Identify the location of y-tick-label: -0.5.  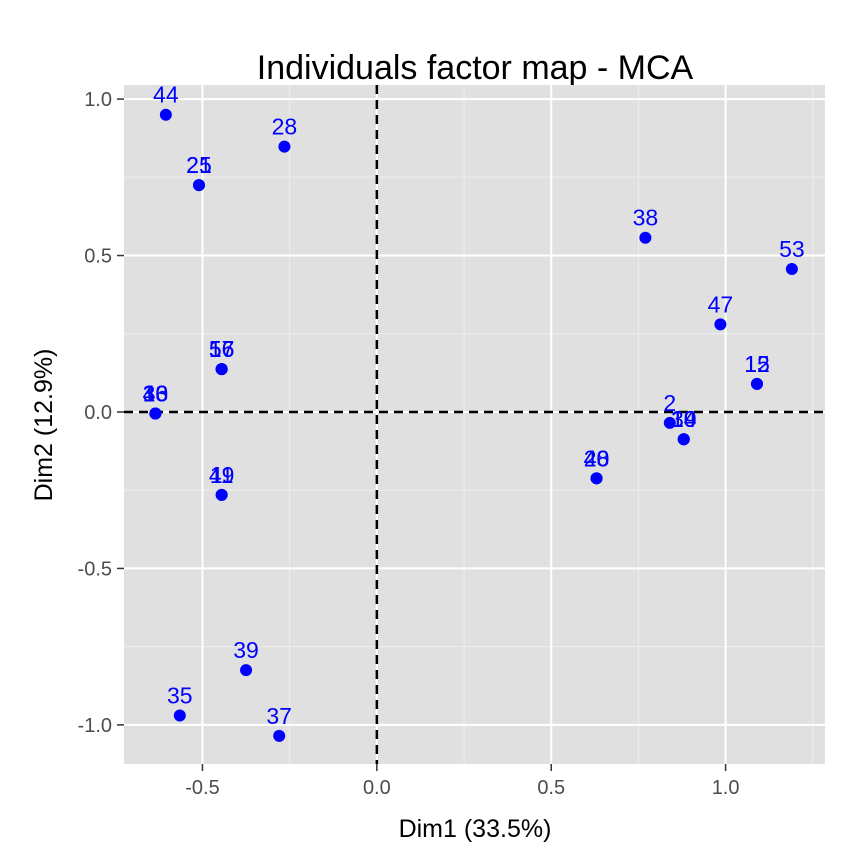
(95, 569).